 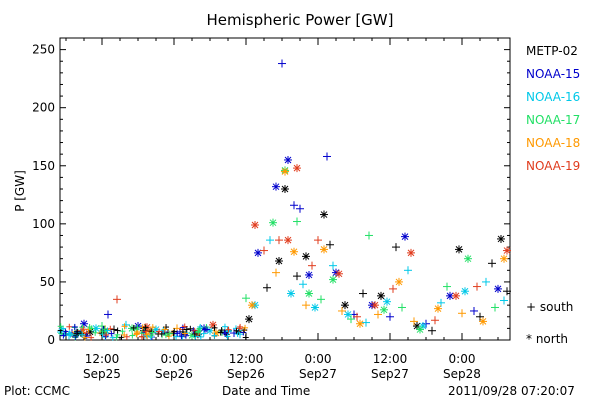 What do you see at coordinates (462, 374) in the screenshot?
I see `x-tick-date-label: Sep28` at bounding box center [462, 374].